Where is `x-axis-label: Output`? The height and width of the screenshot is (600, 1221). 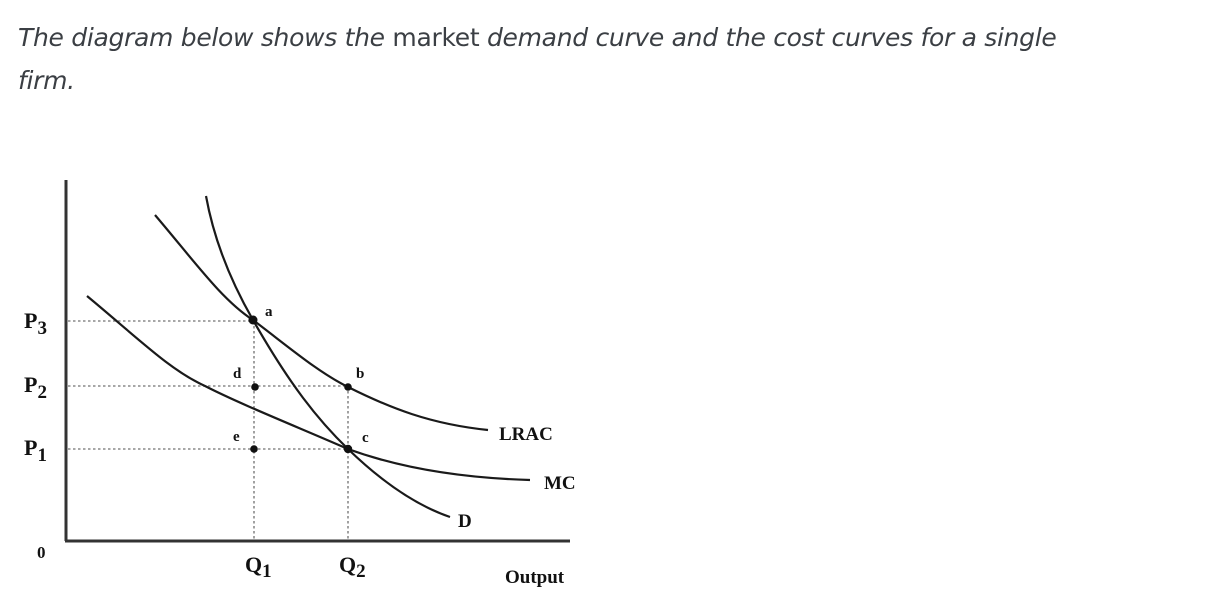 x-axis-label: Output is located at coordinates (535, 577).